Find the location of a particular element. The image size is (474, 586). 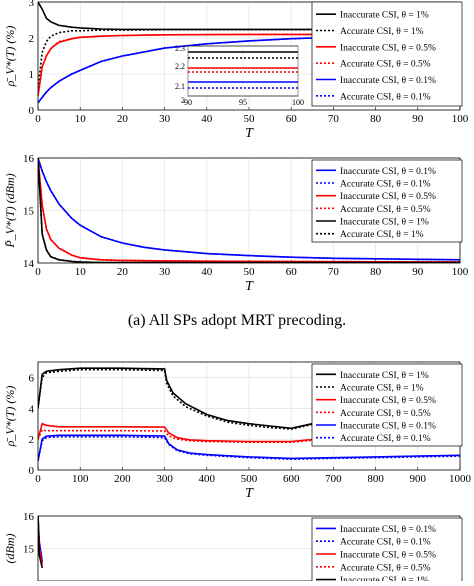

x-tick-label: 400 is located at coordinates (207, 479).